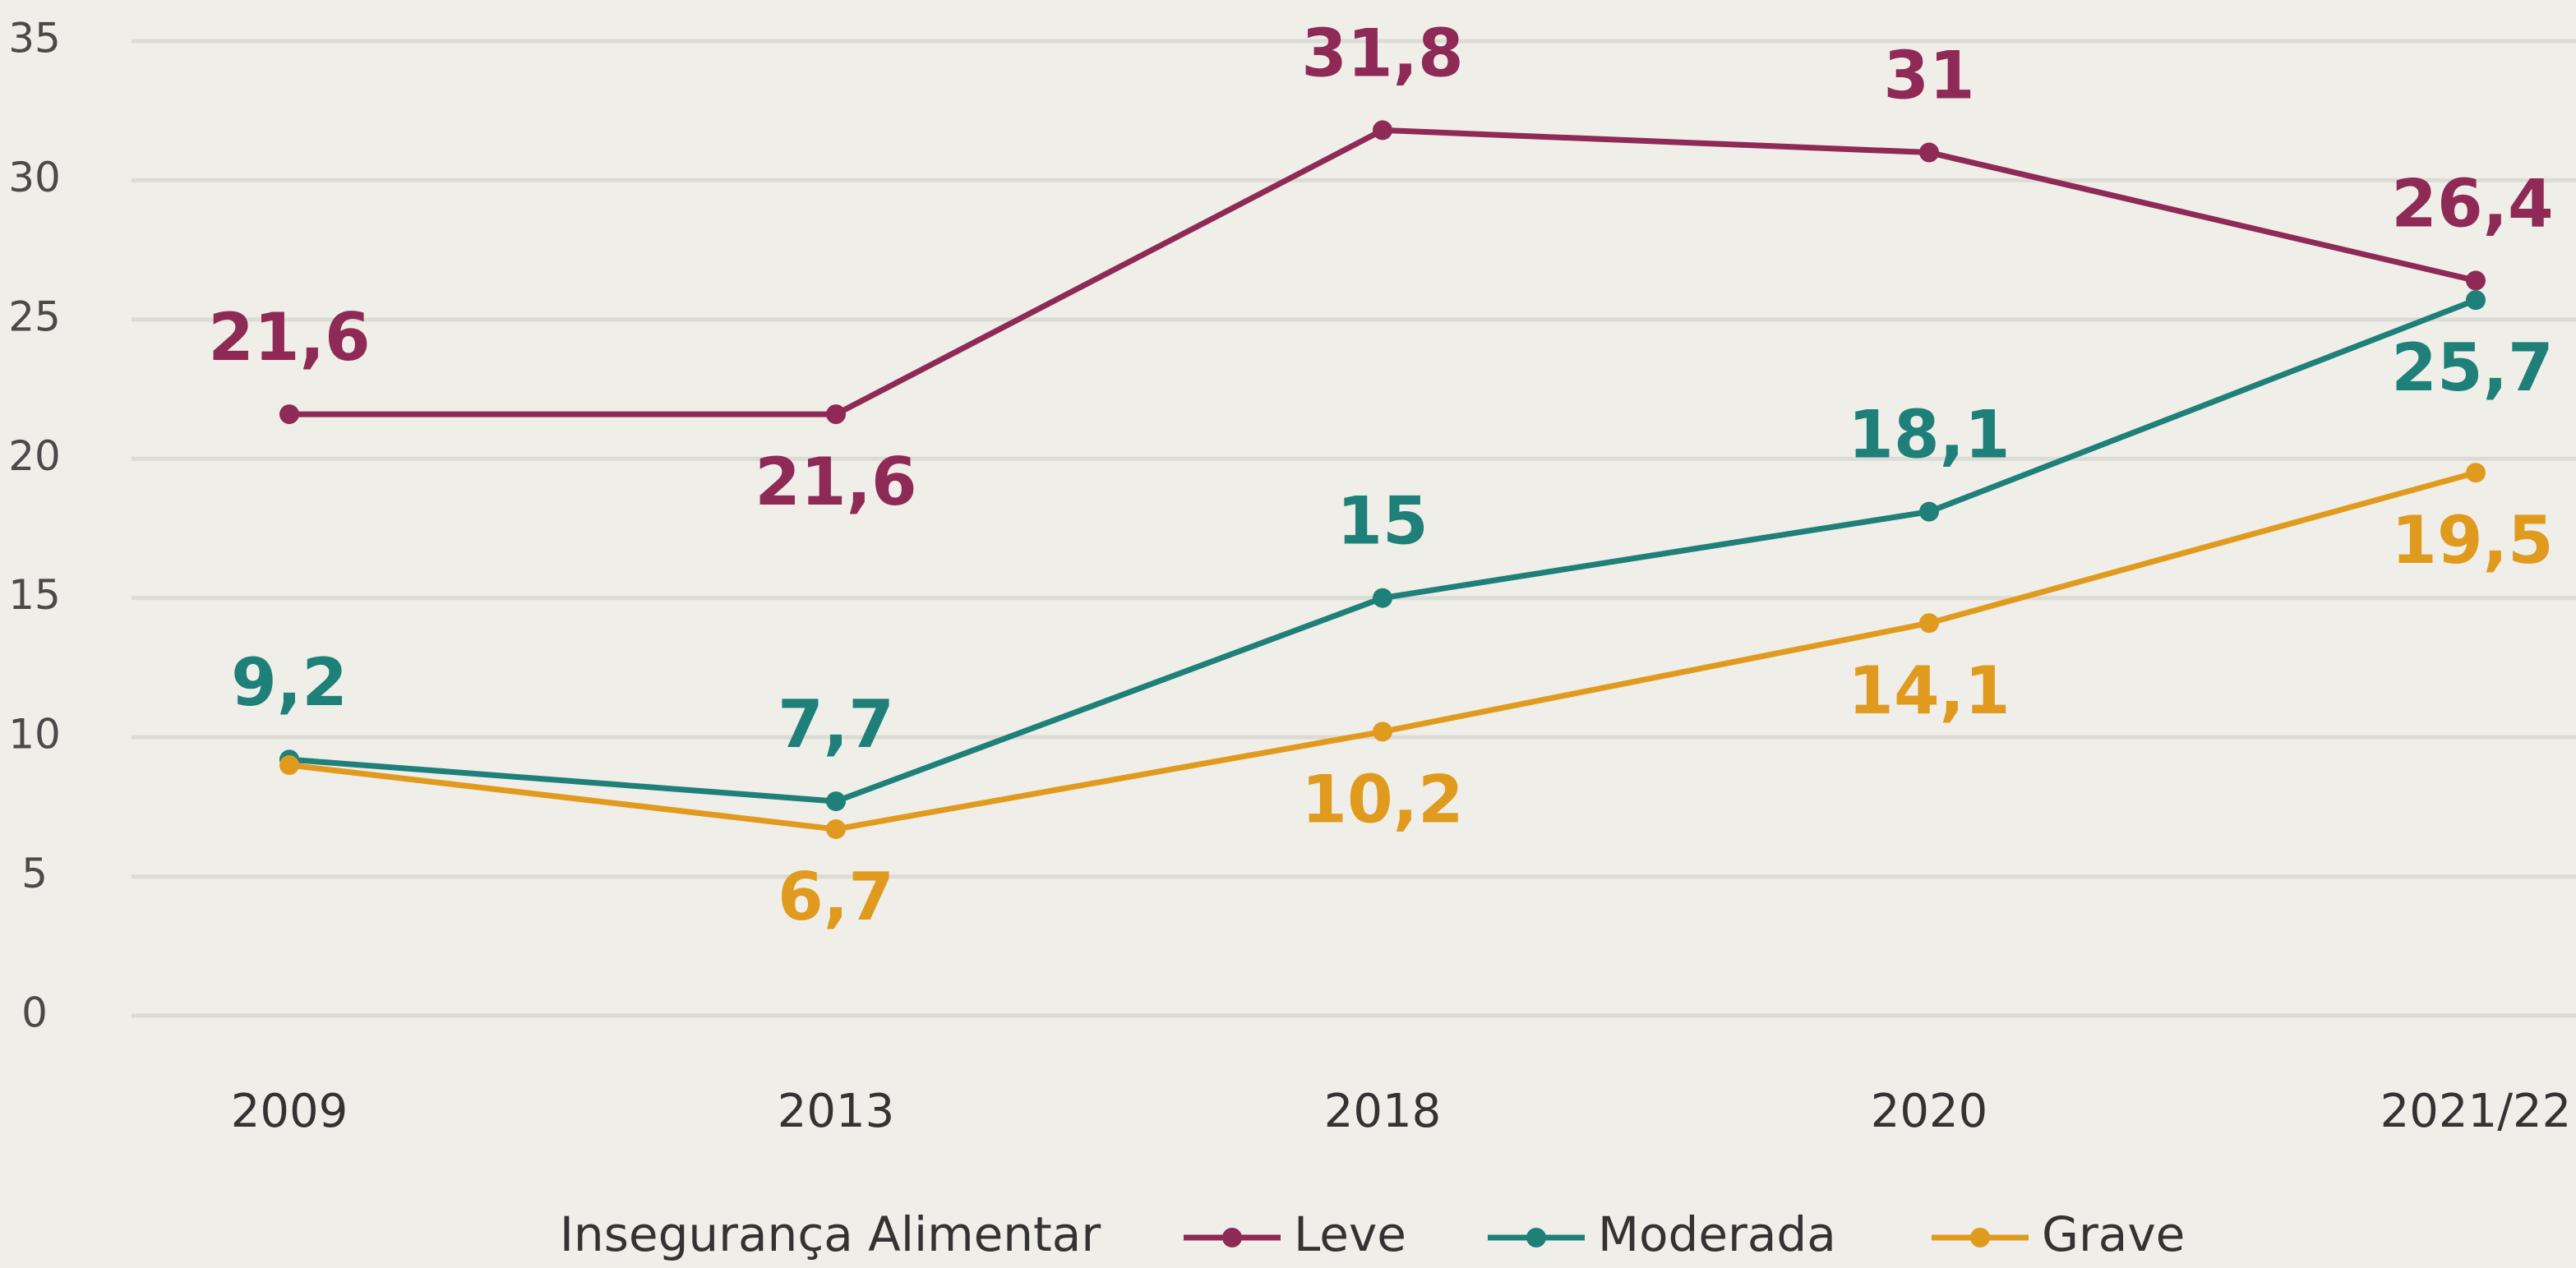 The height and width of the screenshot is (1268, 2576). I want to click on data-label: 31,8, so click(1382, 53).